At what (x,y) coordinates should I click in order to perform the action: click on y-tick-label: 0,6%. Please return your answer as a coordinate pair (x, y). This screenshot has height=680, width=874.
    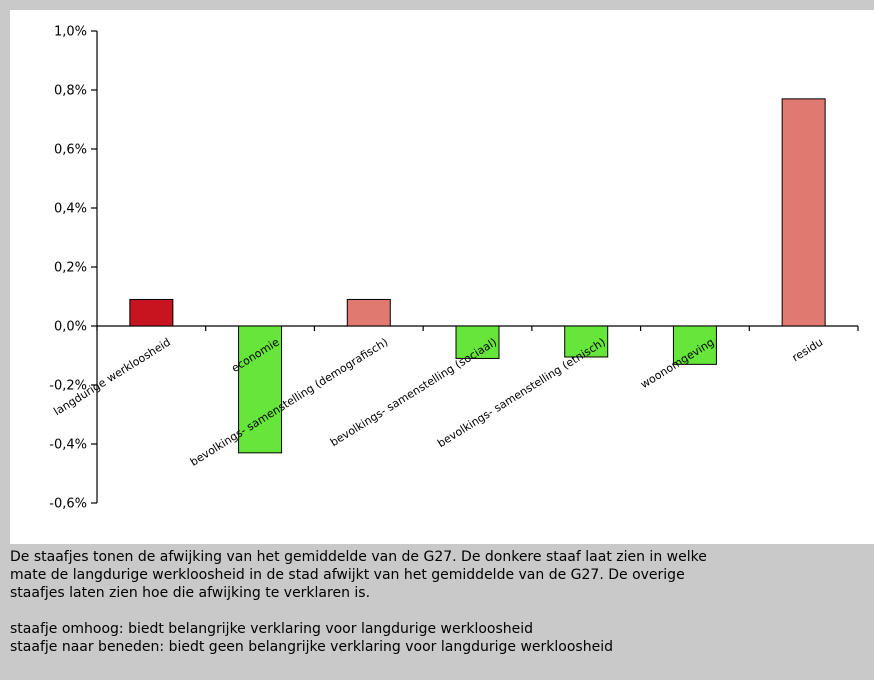
    Looking at the image, I should click on (70, 150).